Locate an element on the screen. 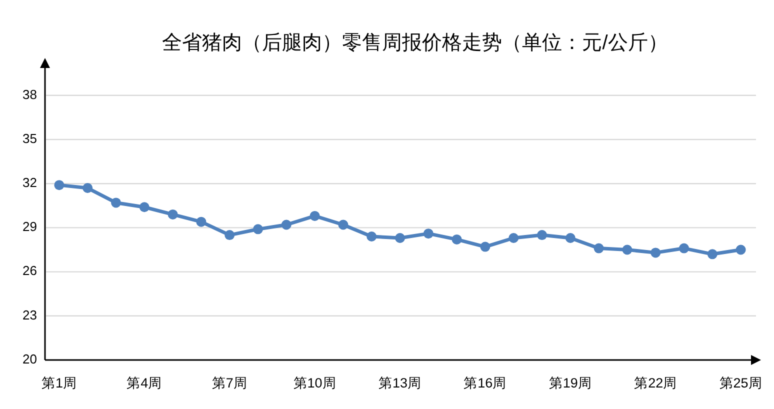 The height and width of the screenshot is (409, 774). y-tick-label: 32 is located at coordinates (29, 182).